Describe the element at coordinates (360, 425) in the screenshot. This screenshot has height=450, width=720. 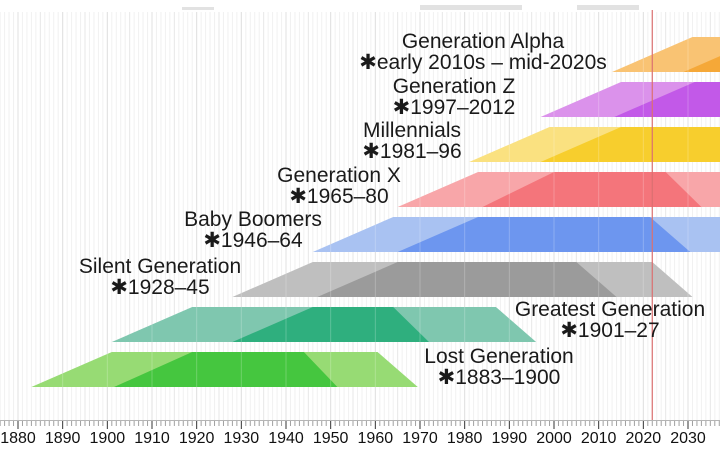
I see `x-axis-ticks` at that location.